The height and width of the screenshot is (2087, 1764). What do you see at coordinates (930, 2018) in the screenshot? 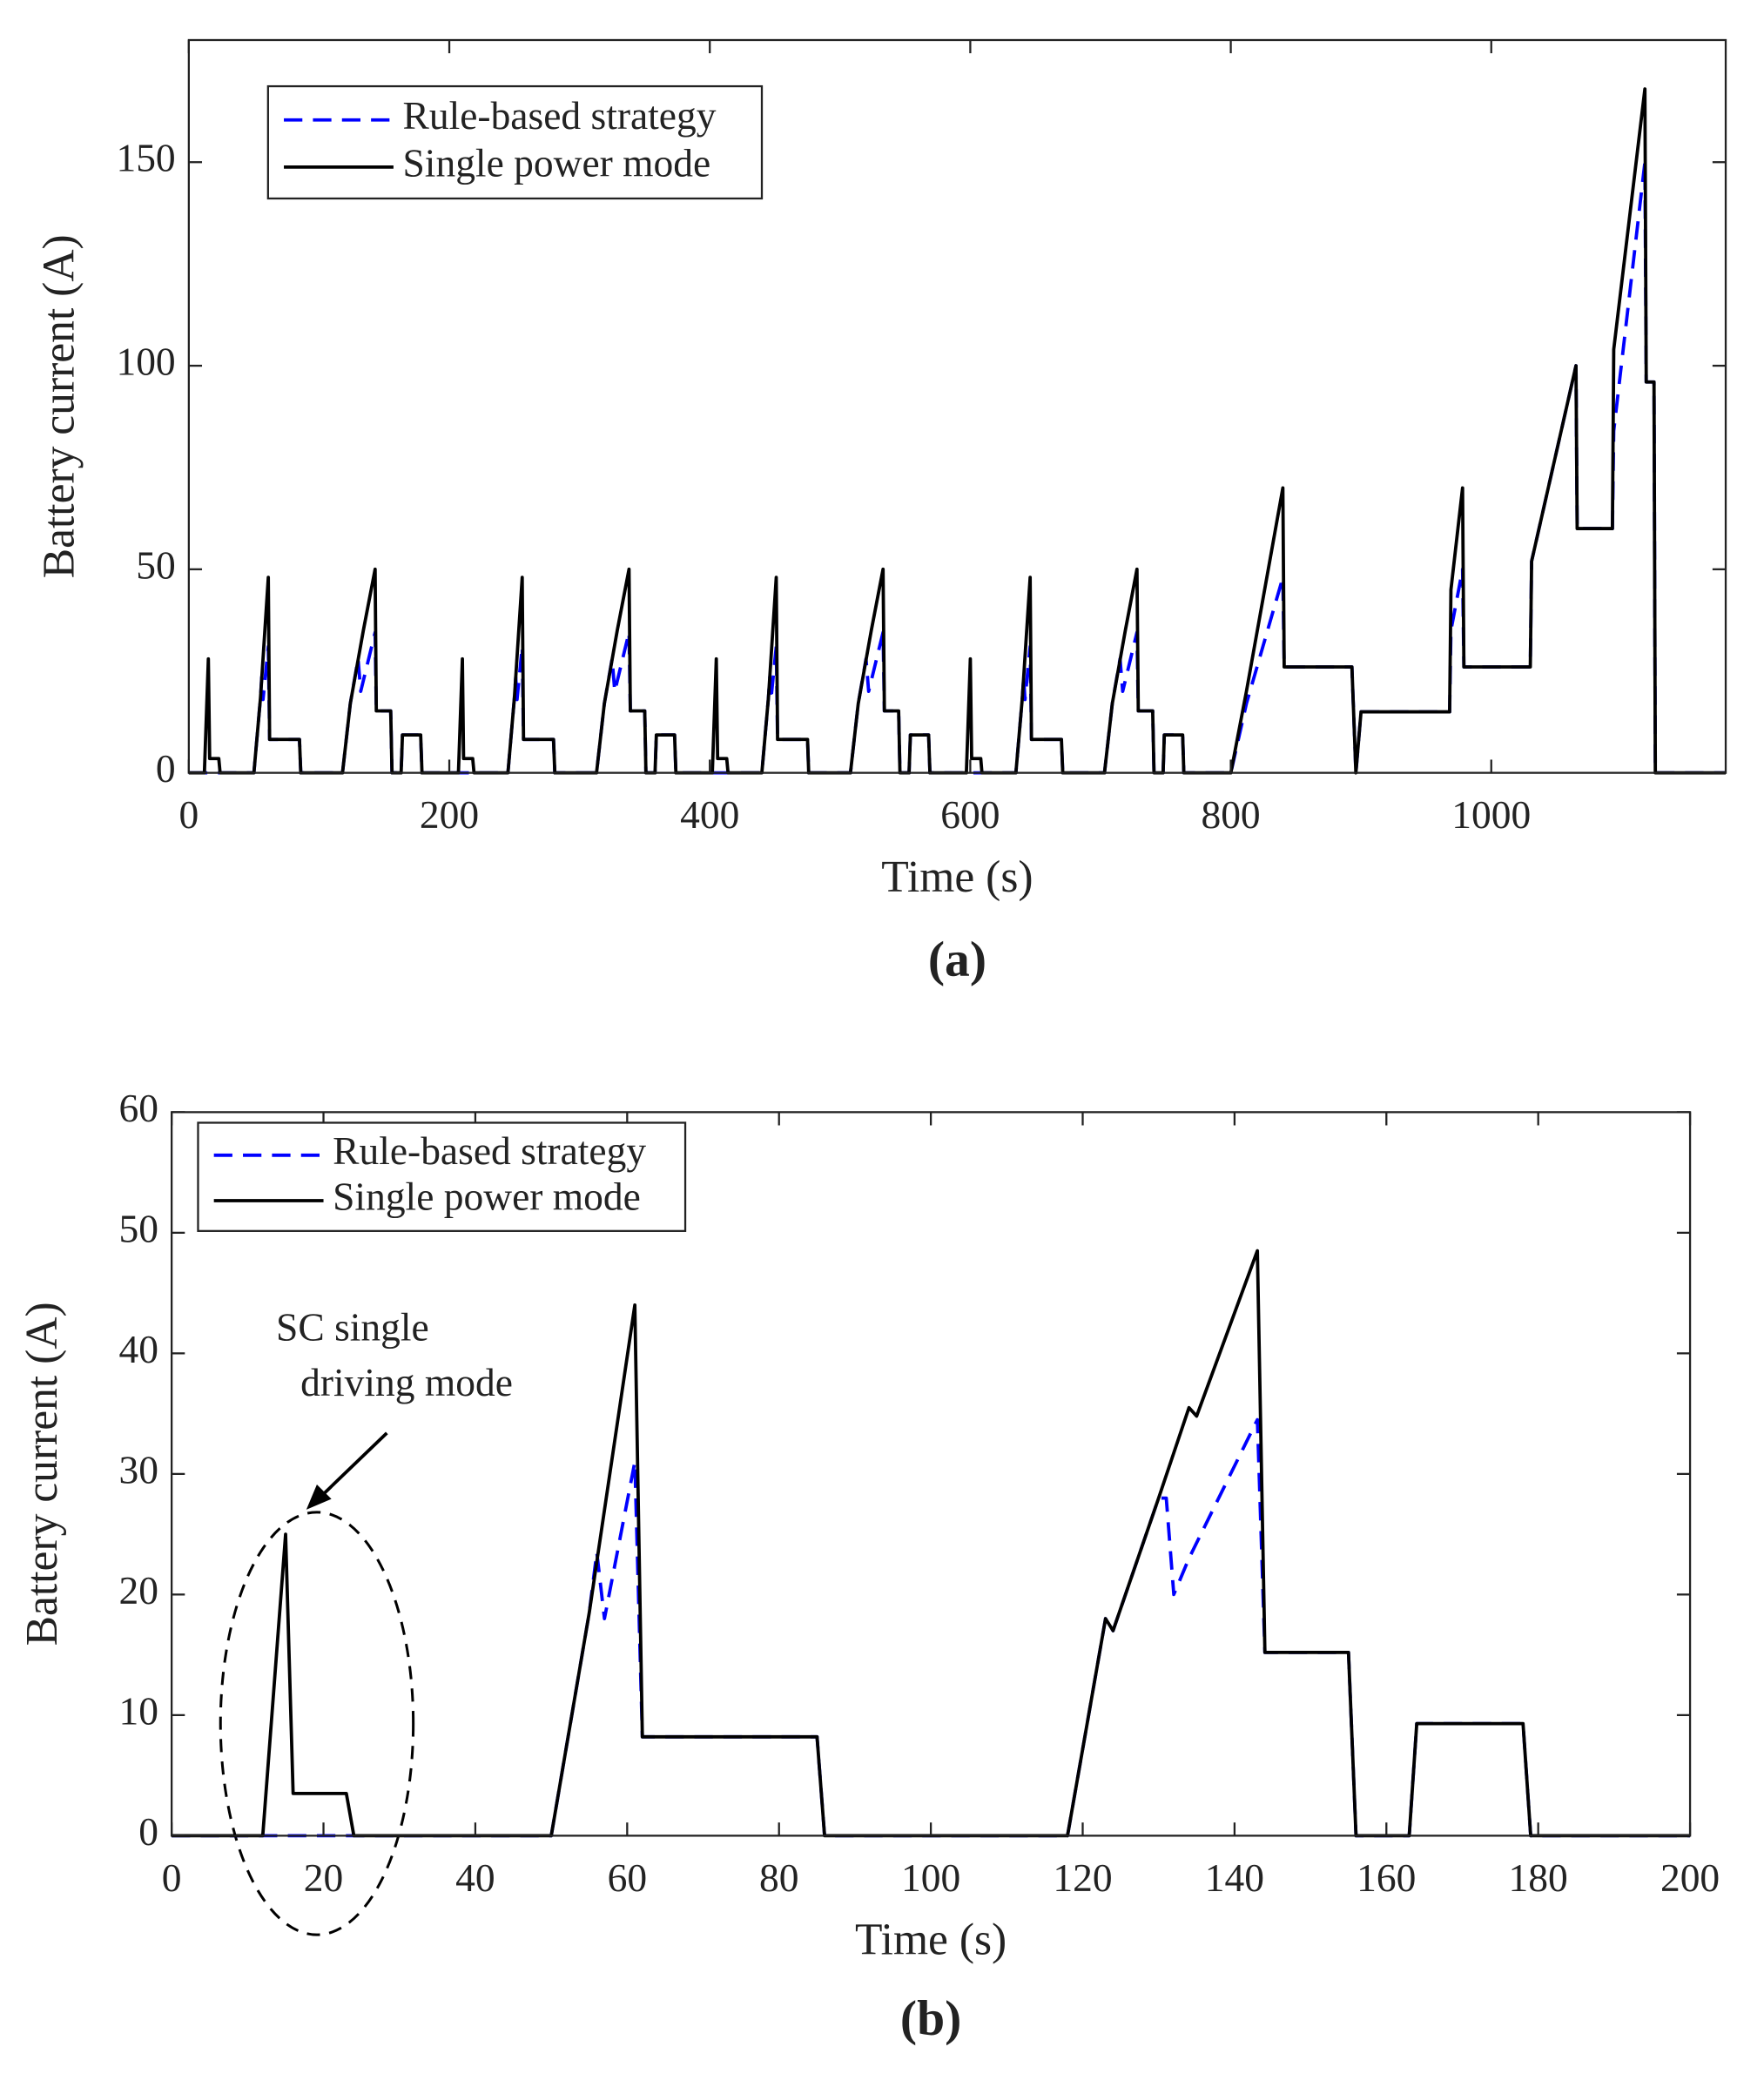
I see `panel-label: (b)` at bounding box center [930, 2018].